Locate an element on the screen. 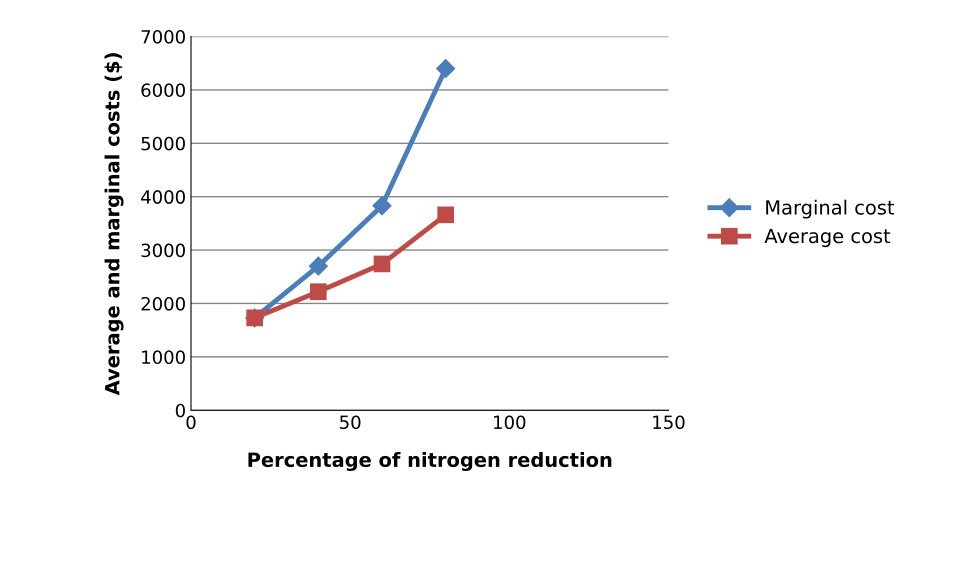 The width and height of the screenshot is (955, 562). x-tick-label: 100 is located at coordinates (510, 422).